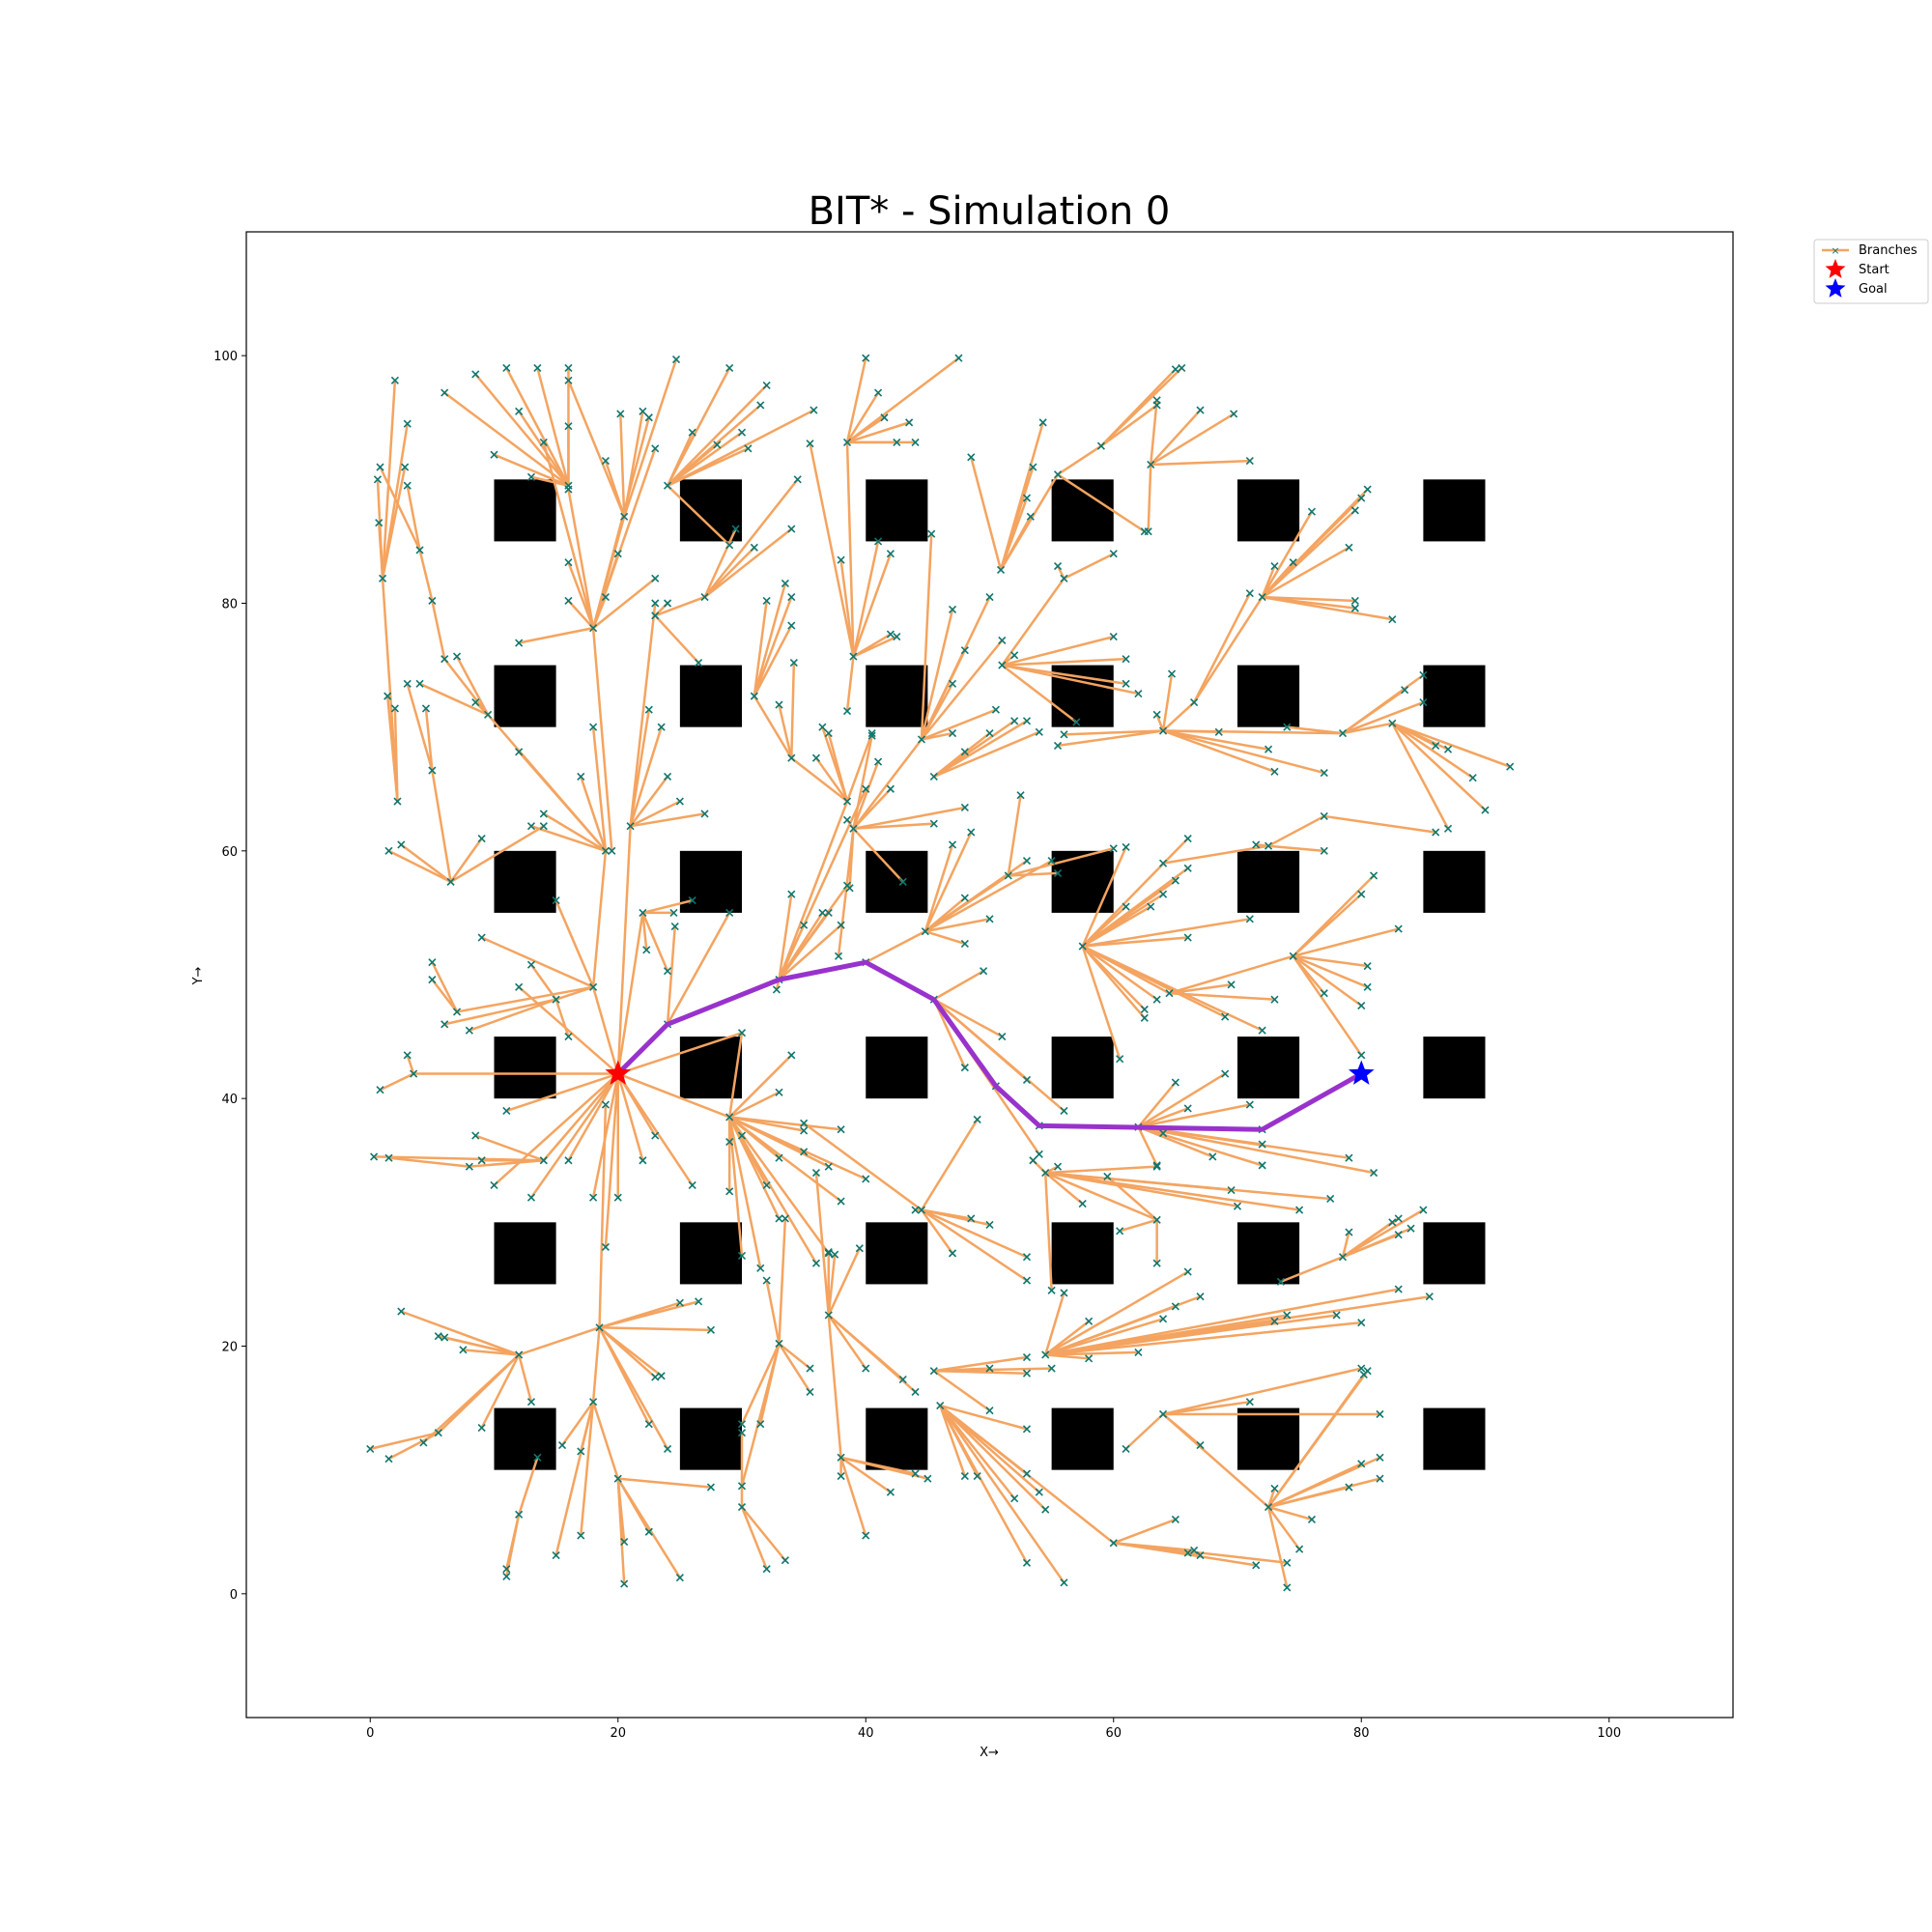 This screenshot has height=1932, width=1932. What do you see at coordinates (229, 605) in the screenshot?
I see `y-tick-label: 80` at bounding box center [229, 605].